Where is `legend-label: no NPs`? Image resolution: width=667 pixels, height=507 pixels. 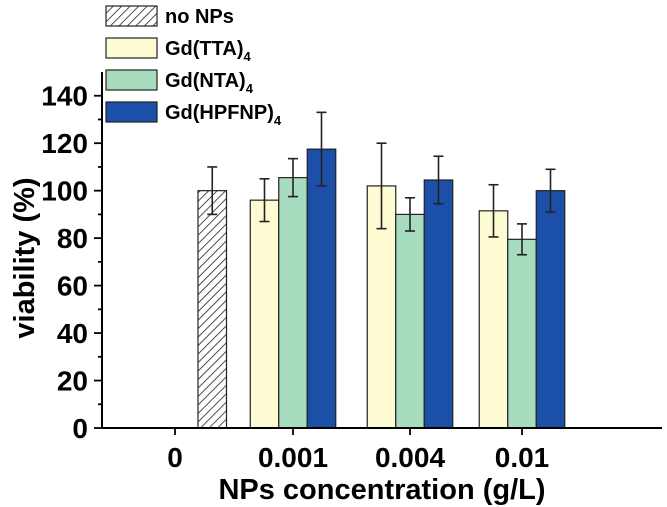
legend-label: no NPs is located at coordinates (199, 17).